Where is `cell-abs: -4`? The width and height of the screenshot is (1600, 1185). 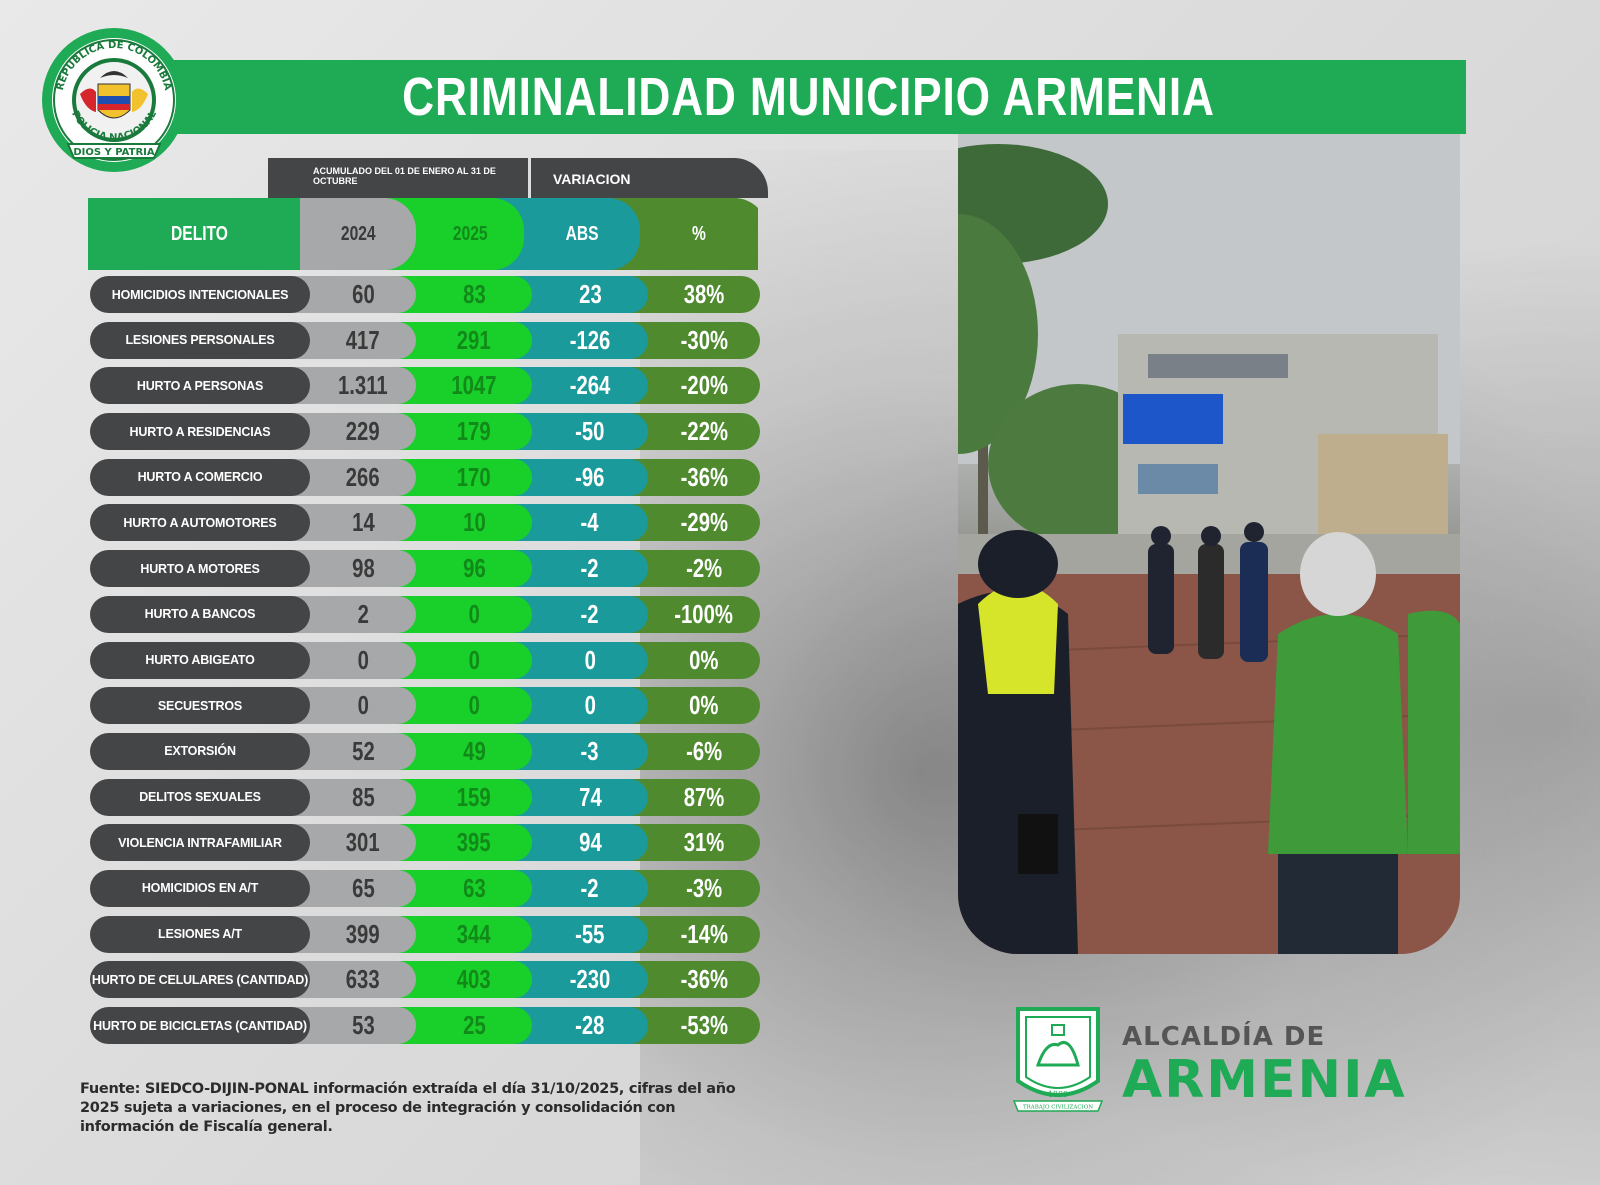
cell-abs: -4 is located at coordinates (580, 523).